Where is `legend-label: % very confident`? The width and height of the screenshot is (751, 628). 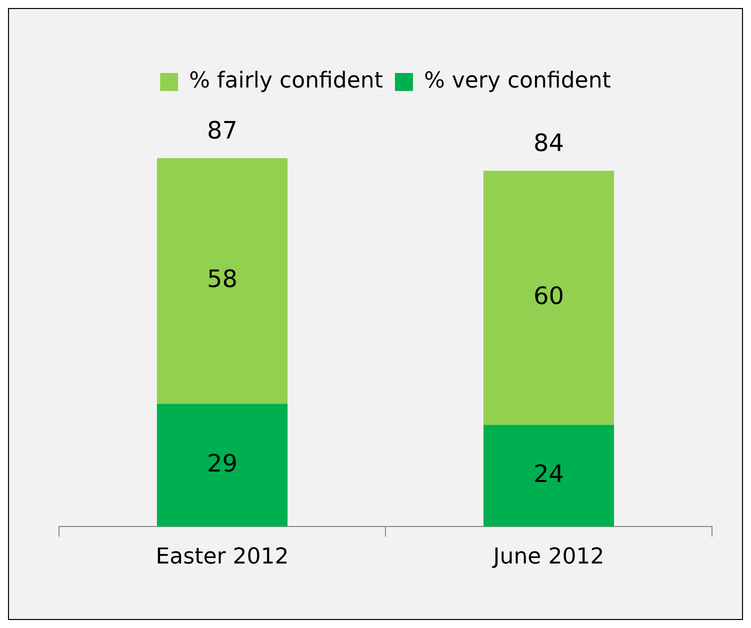 legend-label: % very confident is located at coordinates (518, 81).